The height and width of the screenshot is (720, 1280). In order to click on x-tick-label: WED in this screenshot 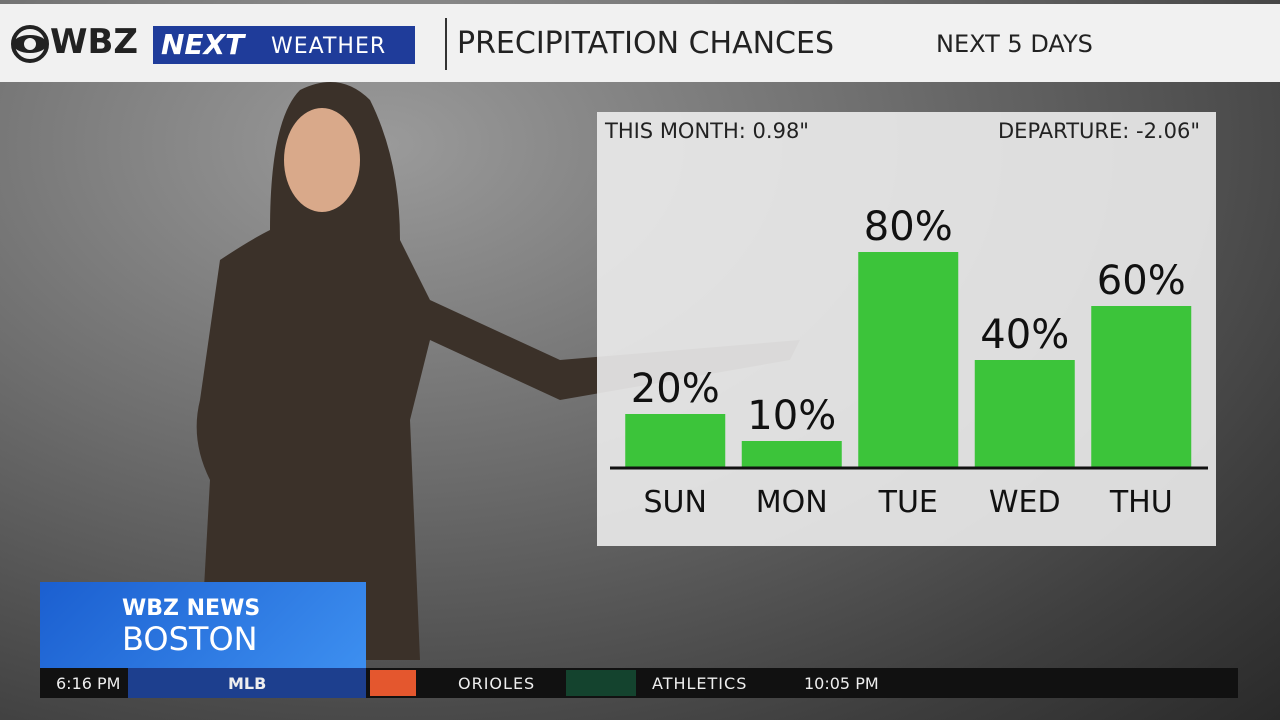, I will do `click(1025, 502)`.